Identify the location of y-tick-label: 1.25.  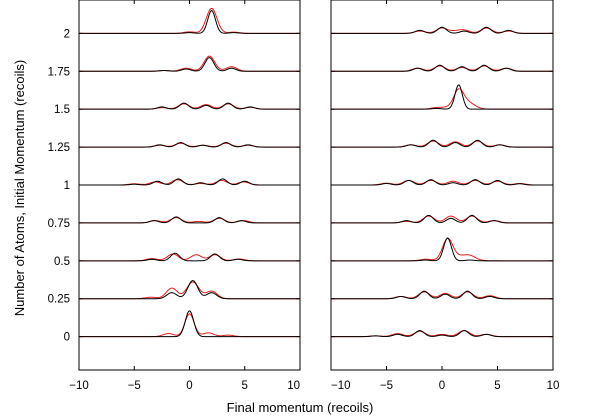
(59, 148).